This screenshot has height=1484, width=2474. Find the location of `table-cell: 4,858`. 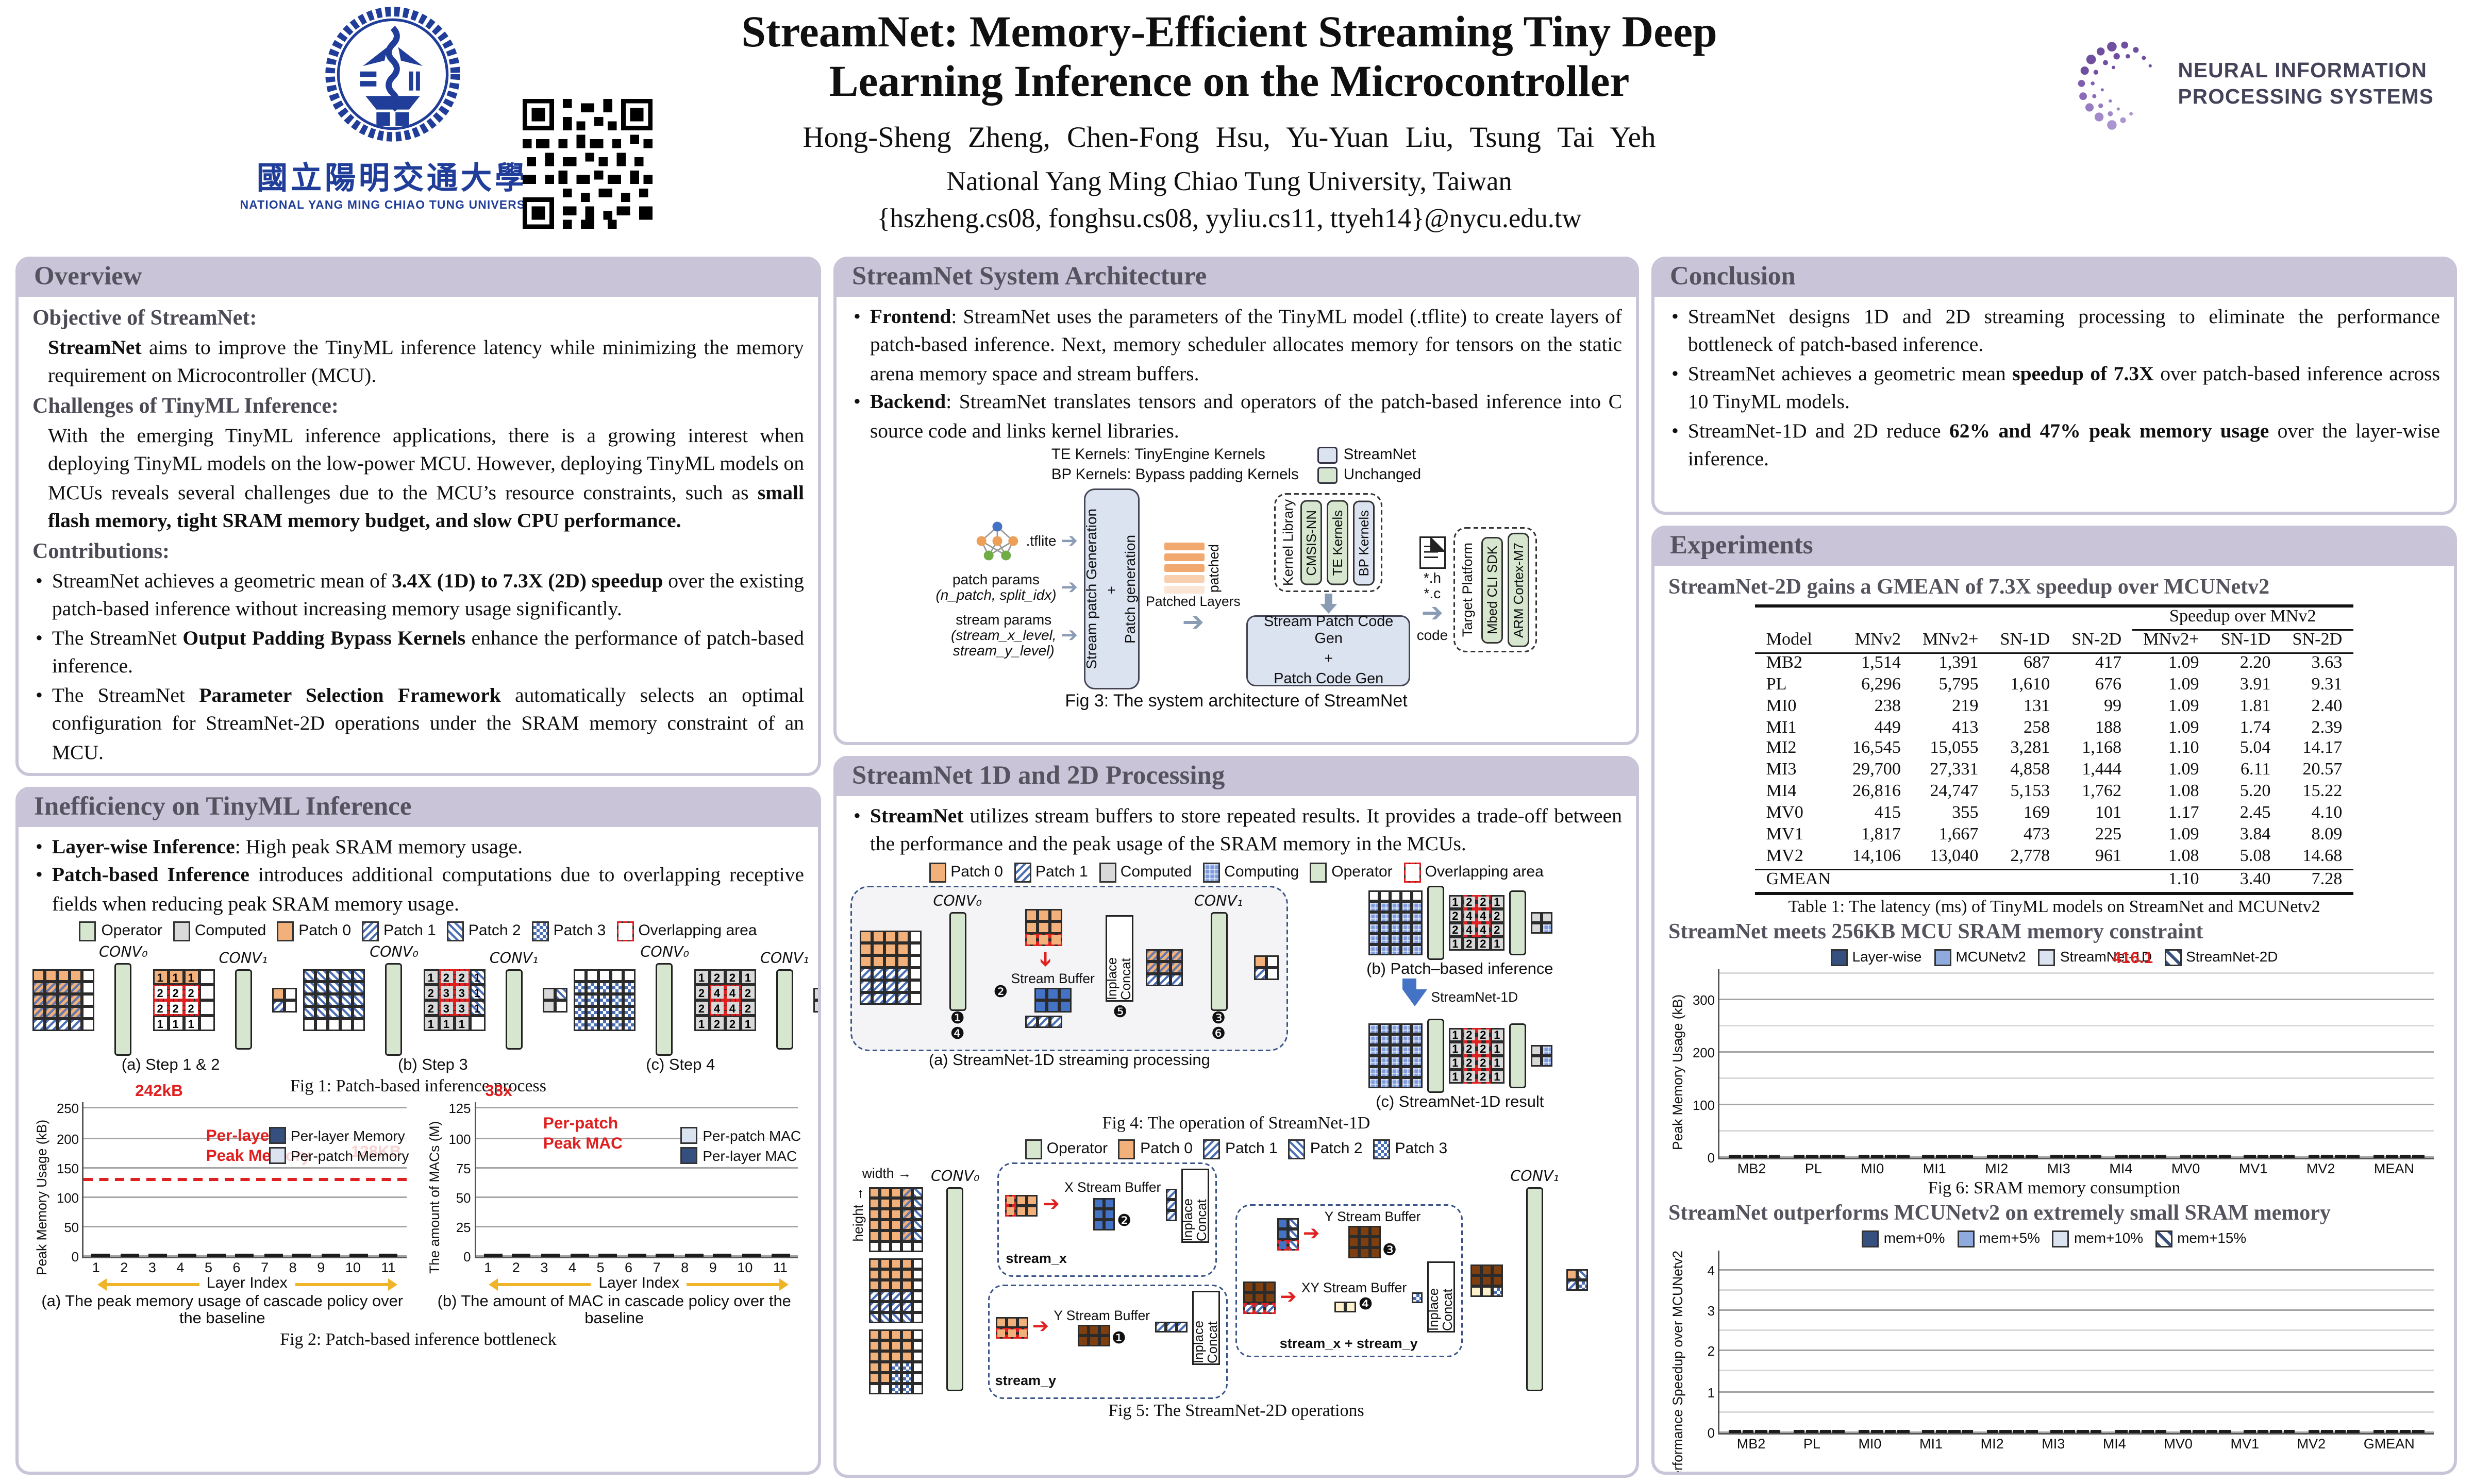

table-cell: 4,858 is located at coordinates (2030, 770).